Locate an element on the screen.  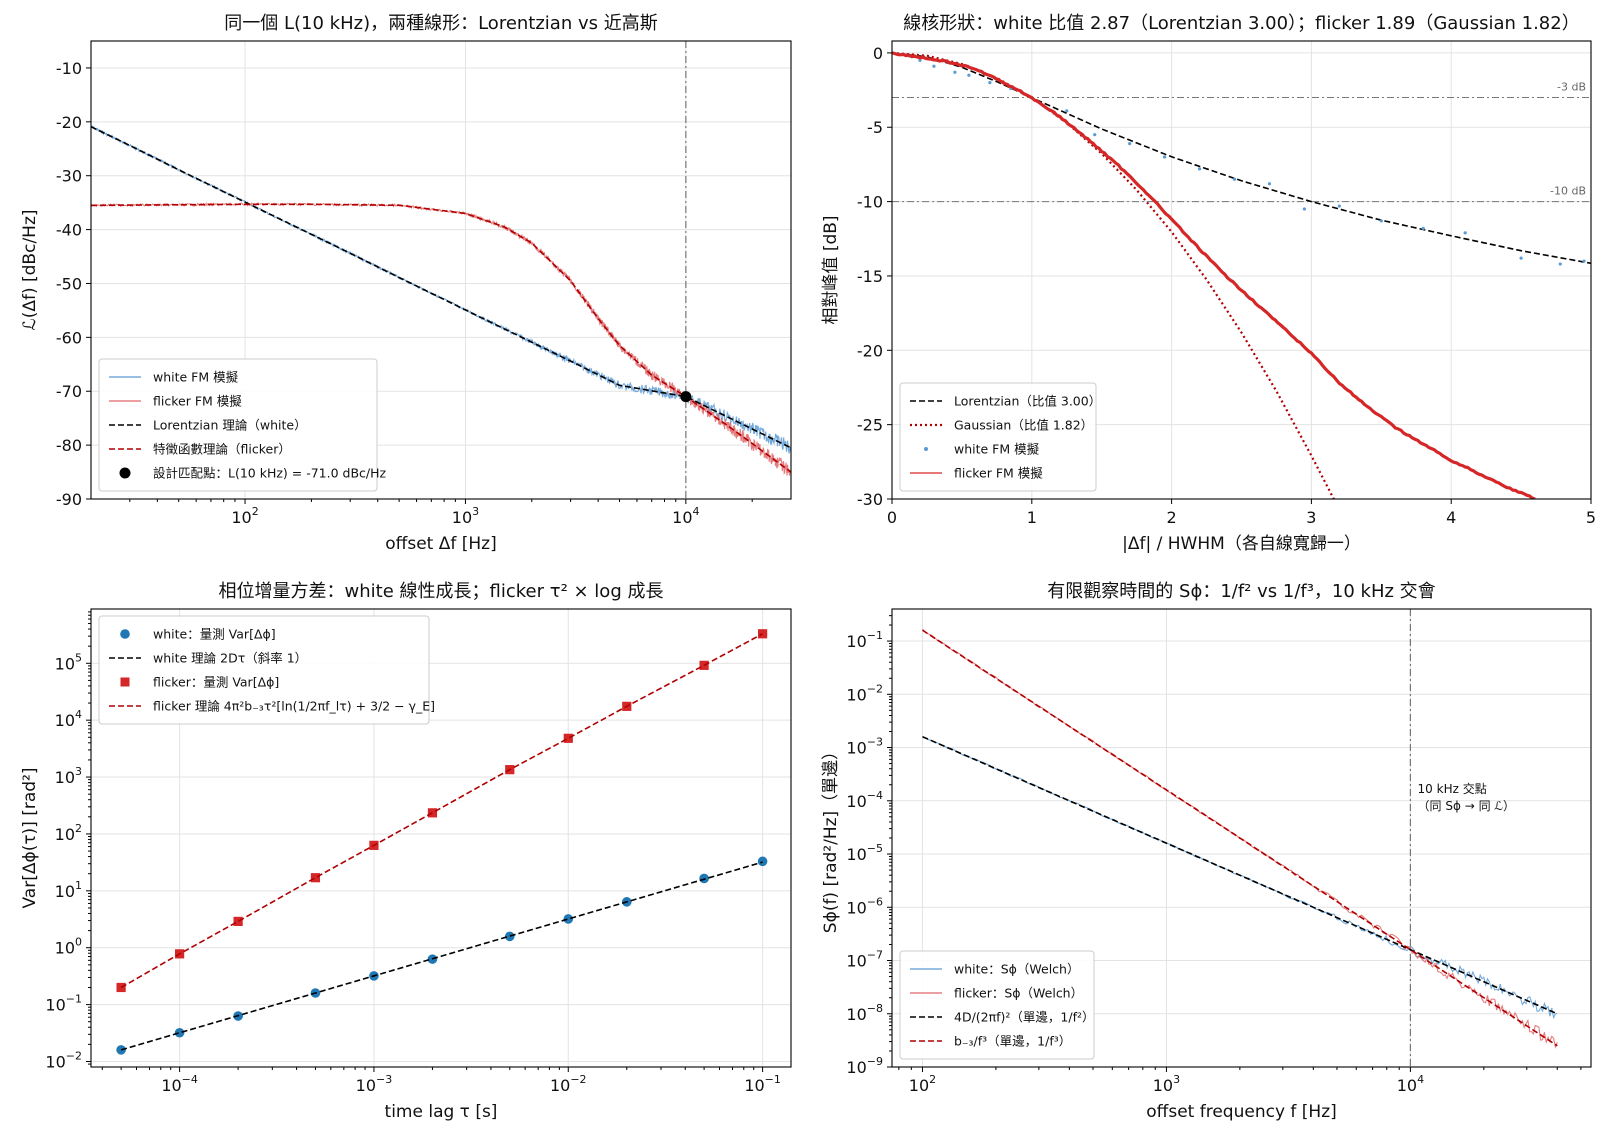
legend-label: b₋₃/f³（單邊，1/f³） is located at coordinates (1012, 1041).